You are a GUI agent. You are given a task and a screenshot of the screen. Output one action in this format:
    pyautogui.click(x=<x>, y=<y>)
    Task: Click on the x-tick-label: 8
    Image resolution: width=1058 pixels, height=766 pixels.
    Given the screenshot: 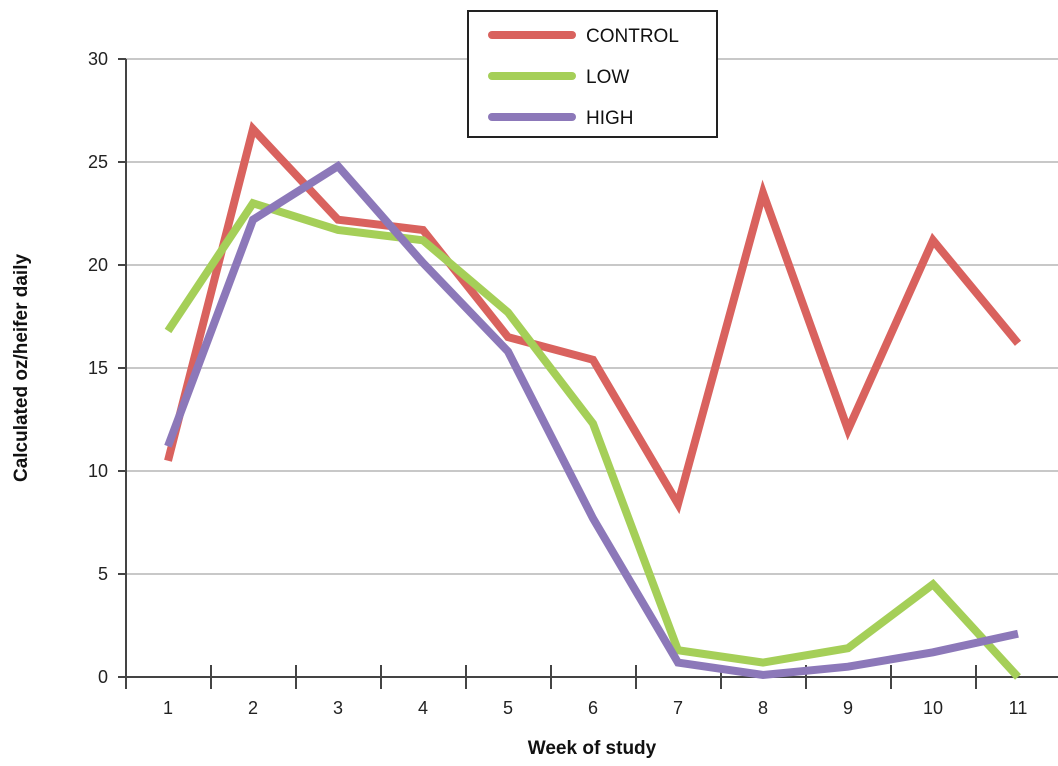 What is the action you would take?
    pyautogui.click(x=763, y=708)
    